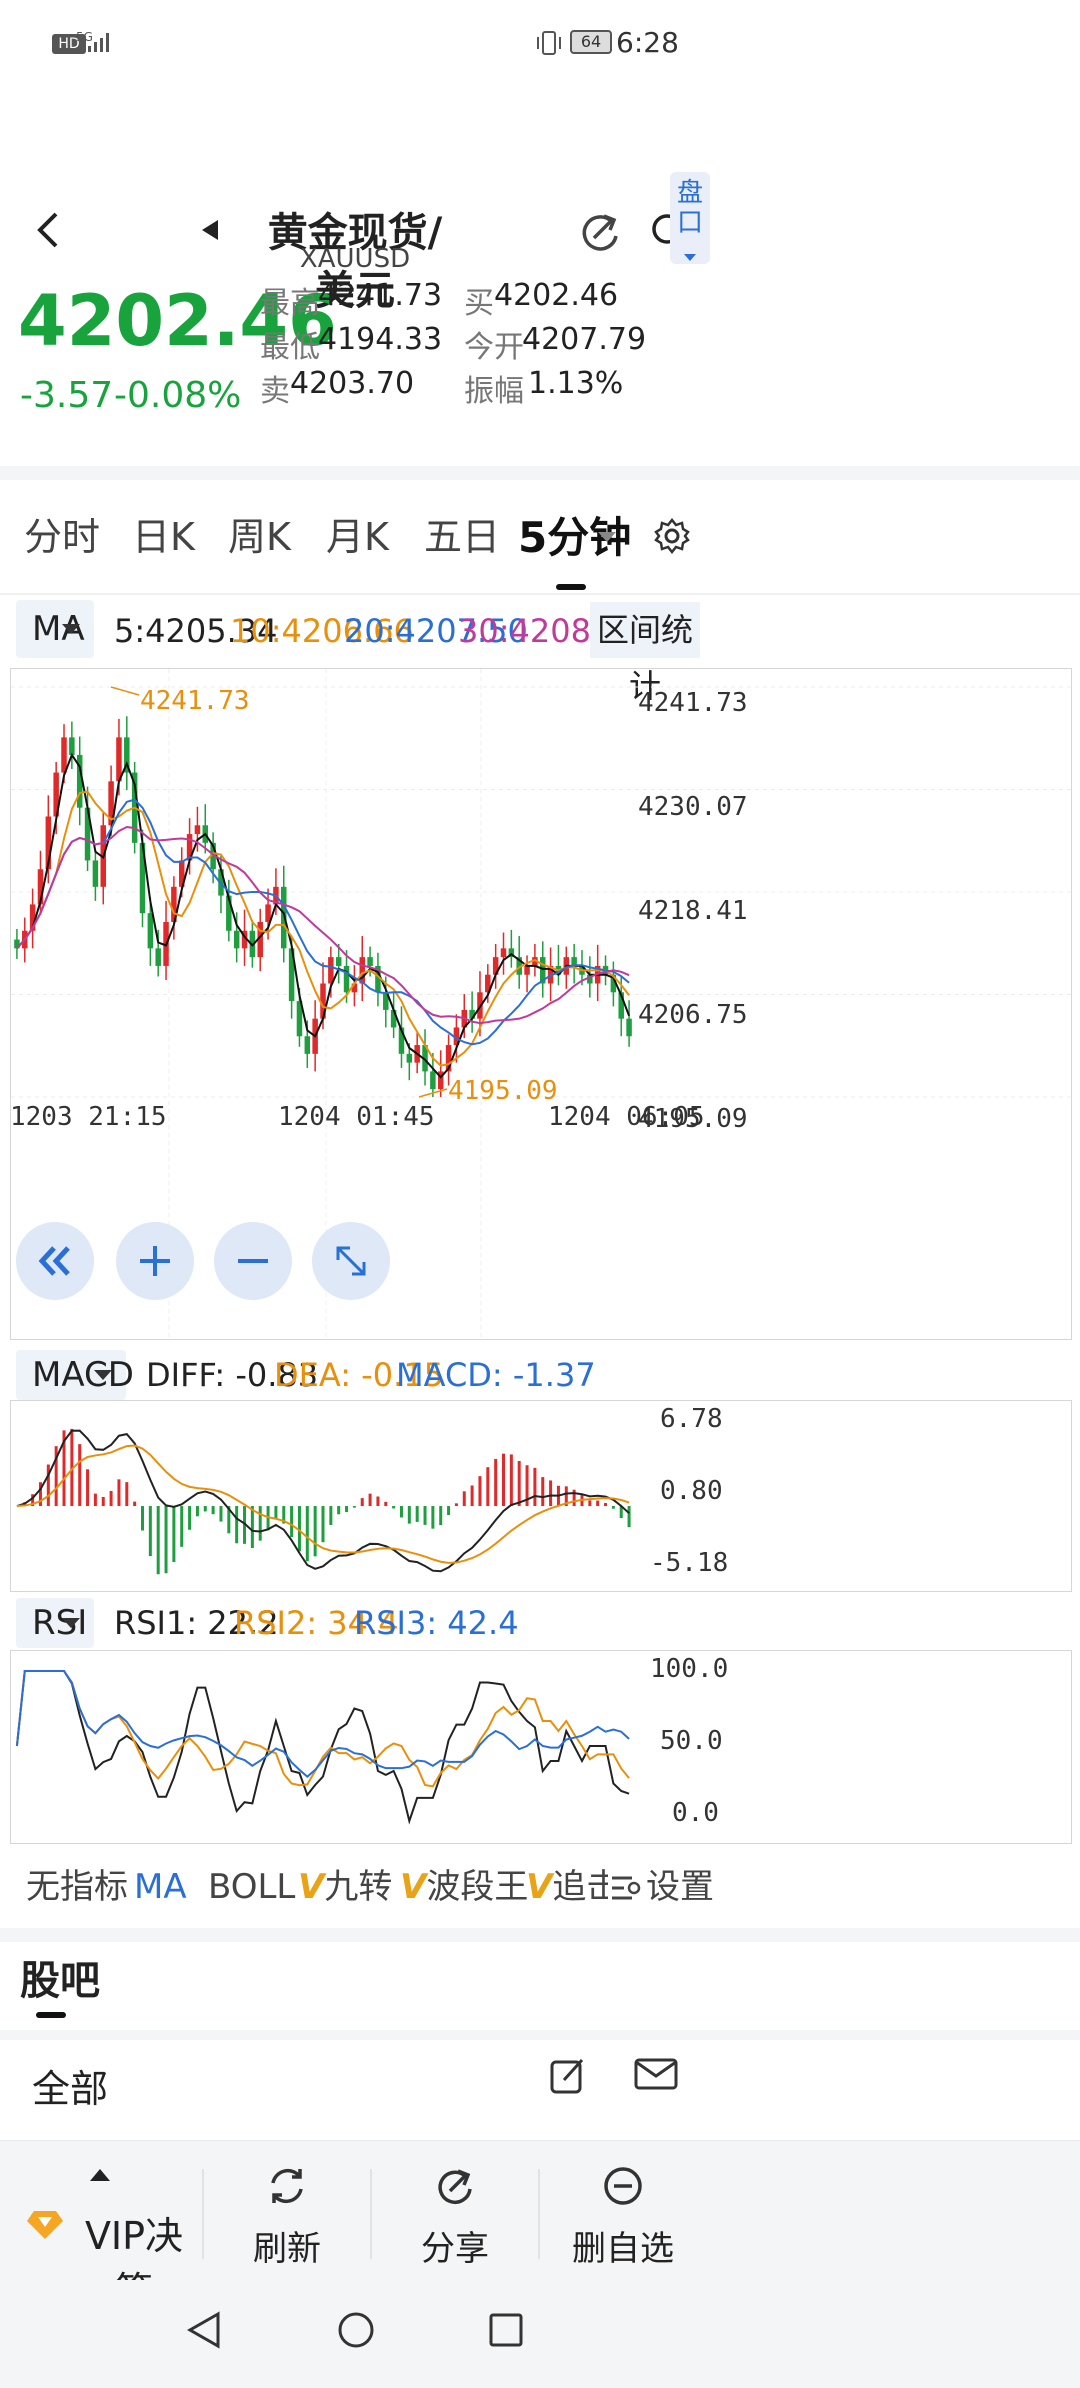 Image resolution: width=1080 pixels, height=2388 pixels. I want to click on indicator-boll: BOLL, so click(252, 1887).